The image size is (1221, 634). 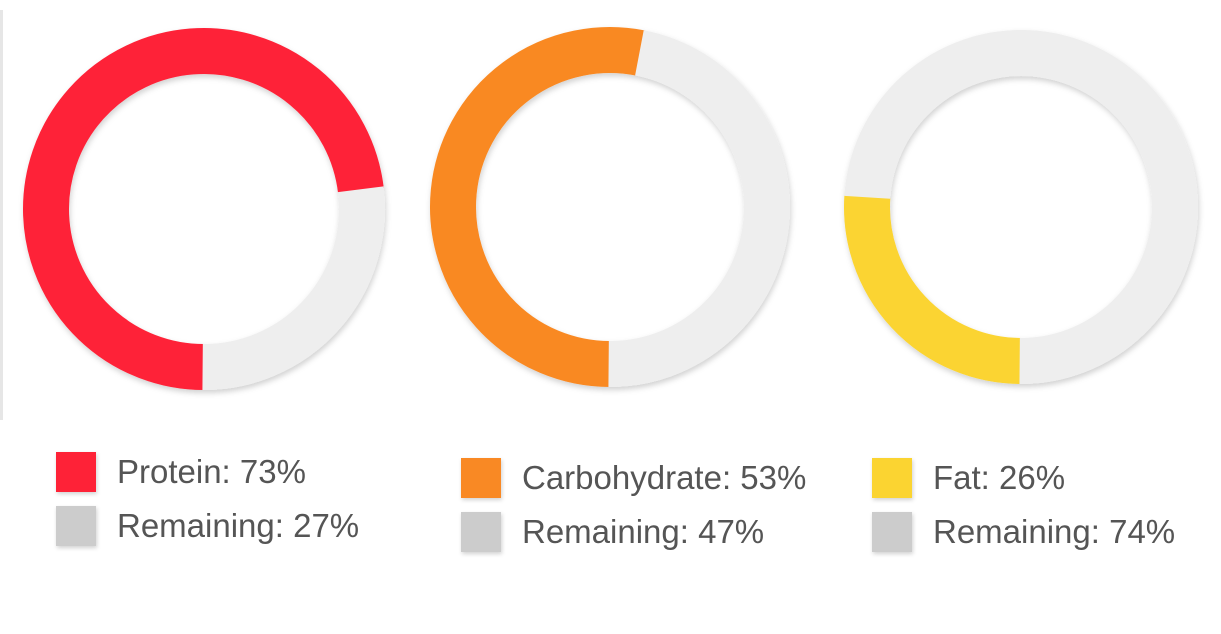 I want to click on protein-legend: Protein: 73% Remaining: 27%, so click(x=207, y=506).